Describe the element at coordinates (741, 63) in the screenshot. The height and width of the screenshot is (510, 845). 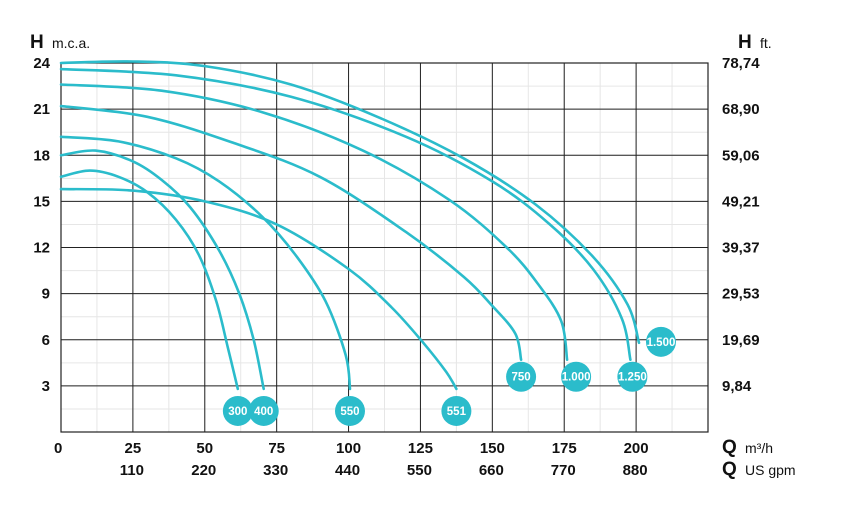
I see `y-right-tick: 78,74` at that location.